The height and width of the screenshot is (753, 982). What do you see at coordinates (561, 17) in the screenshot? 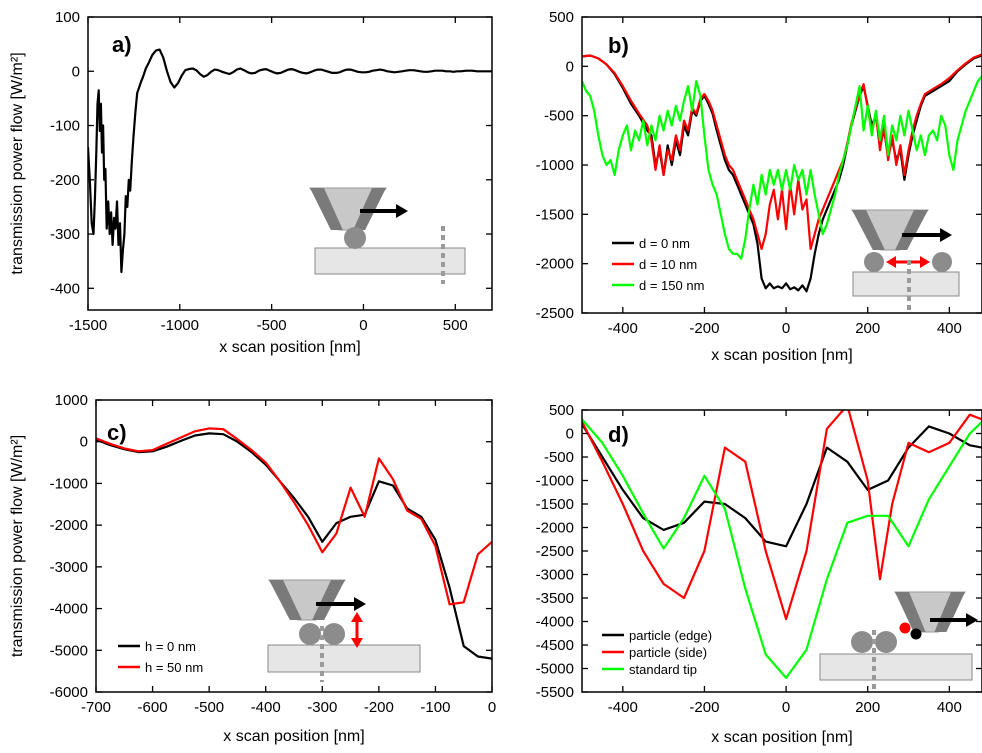
I see `y-tick-label: 500` at bounding box center [561, 17].